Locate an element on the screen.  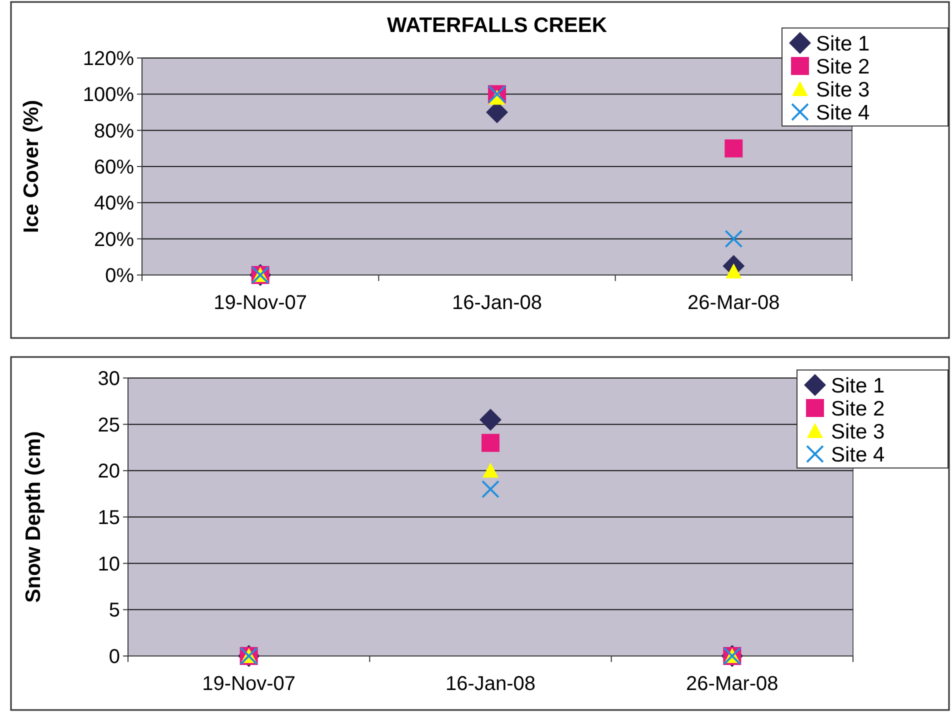
chart-title: WATERFALLS CREEK is located at coordinates (497, 25).